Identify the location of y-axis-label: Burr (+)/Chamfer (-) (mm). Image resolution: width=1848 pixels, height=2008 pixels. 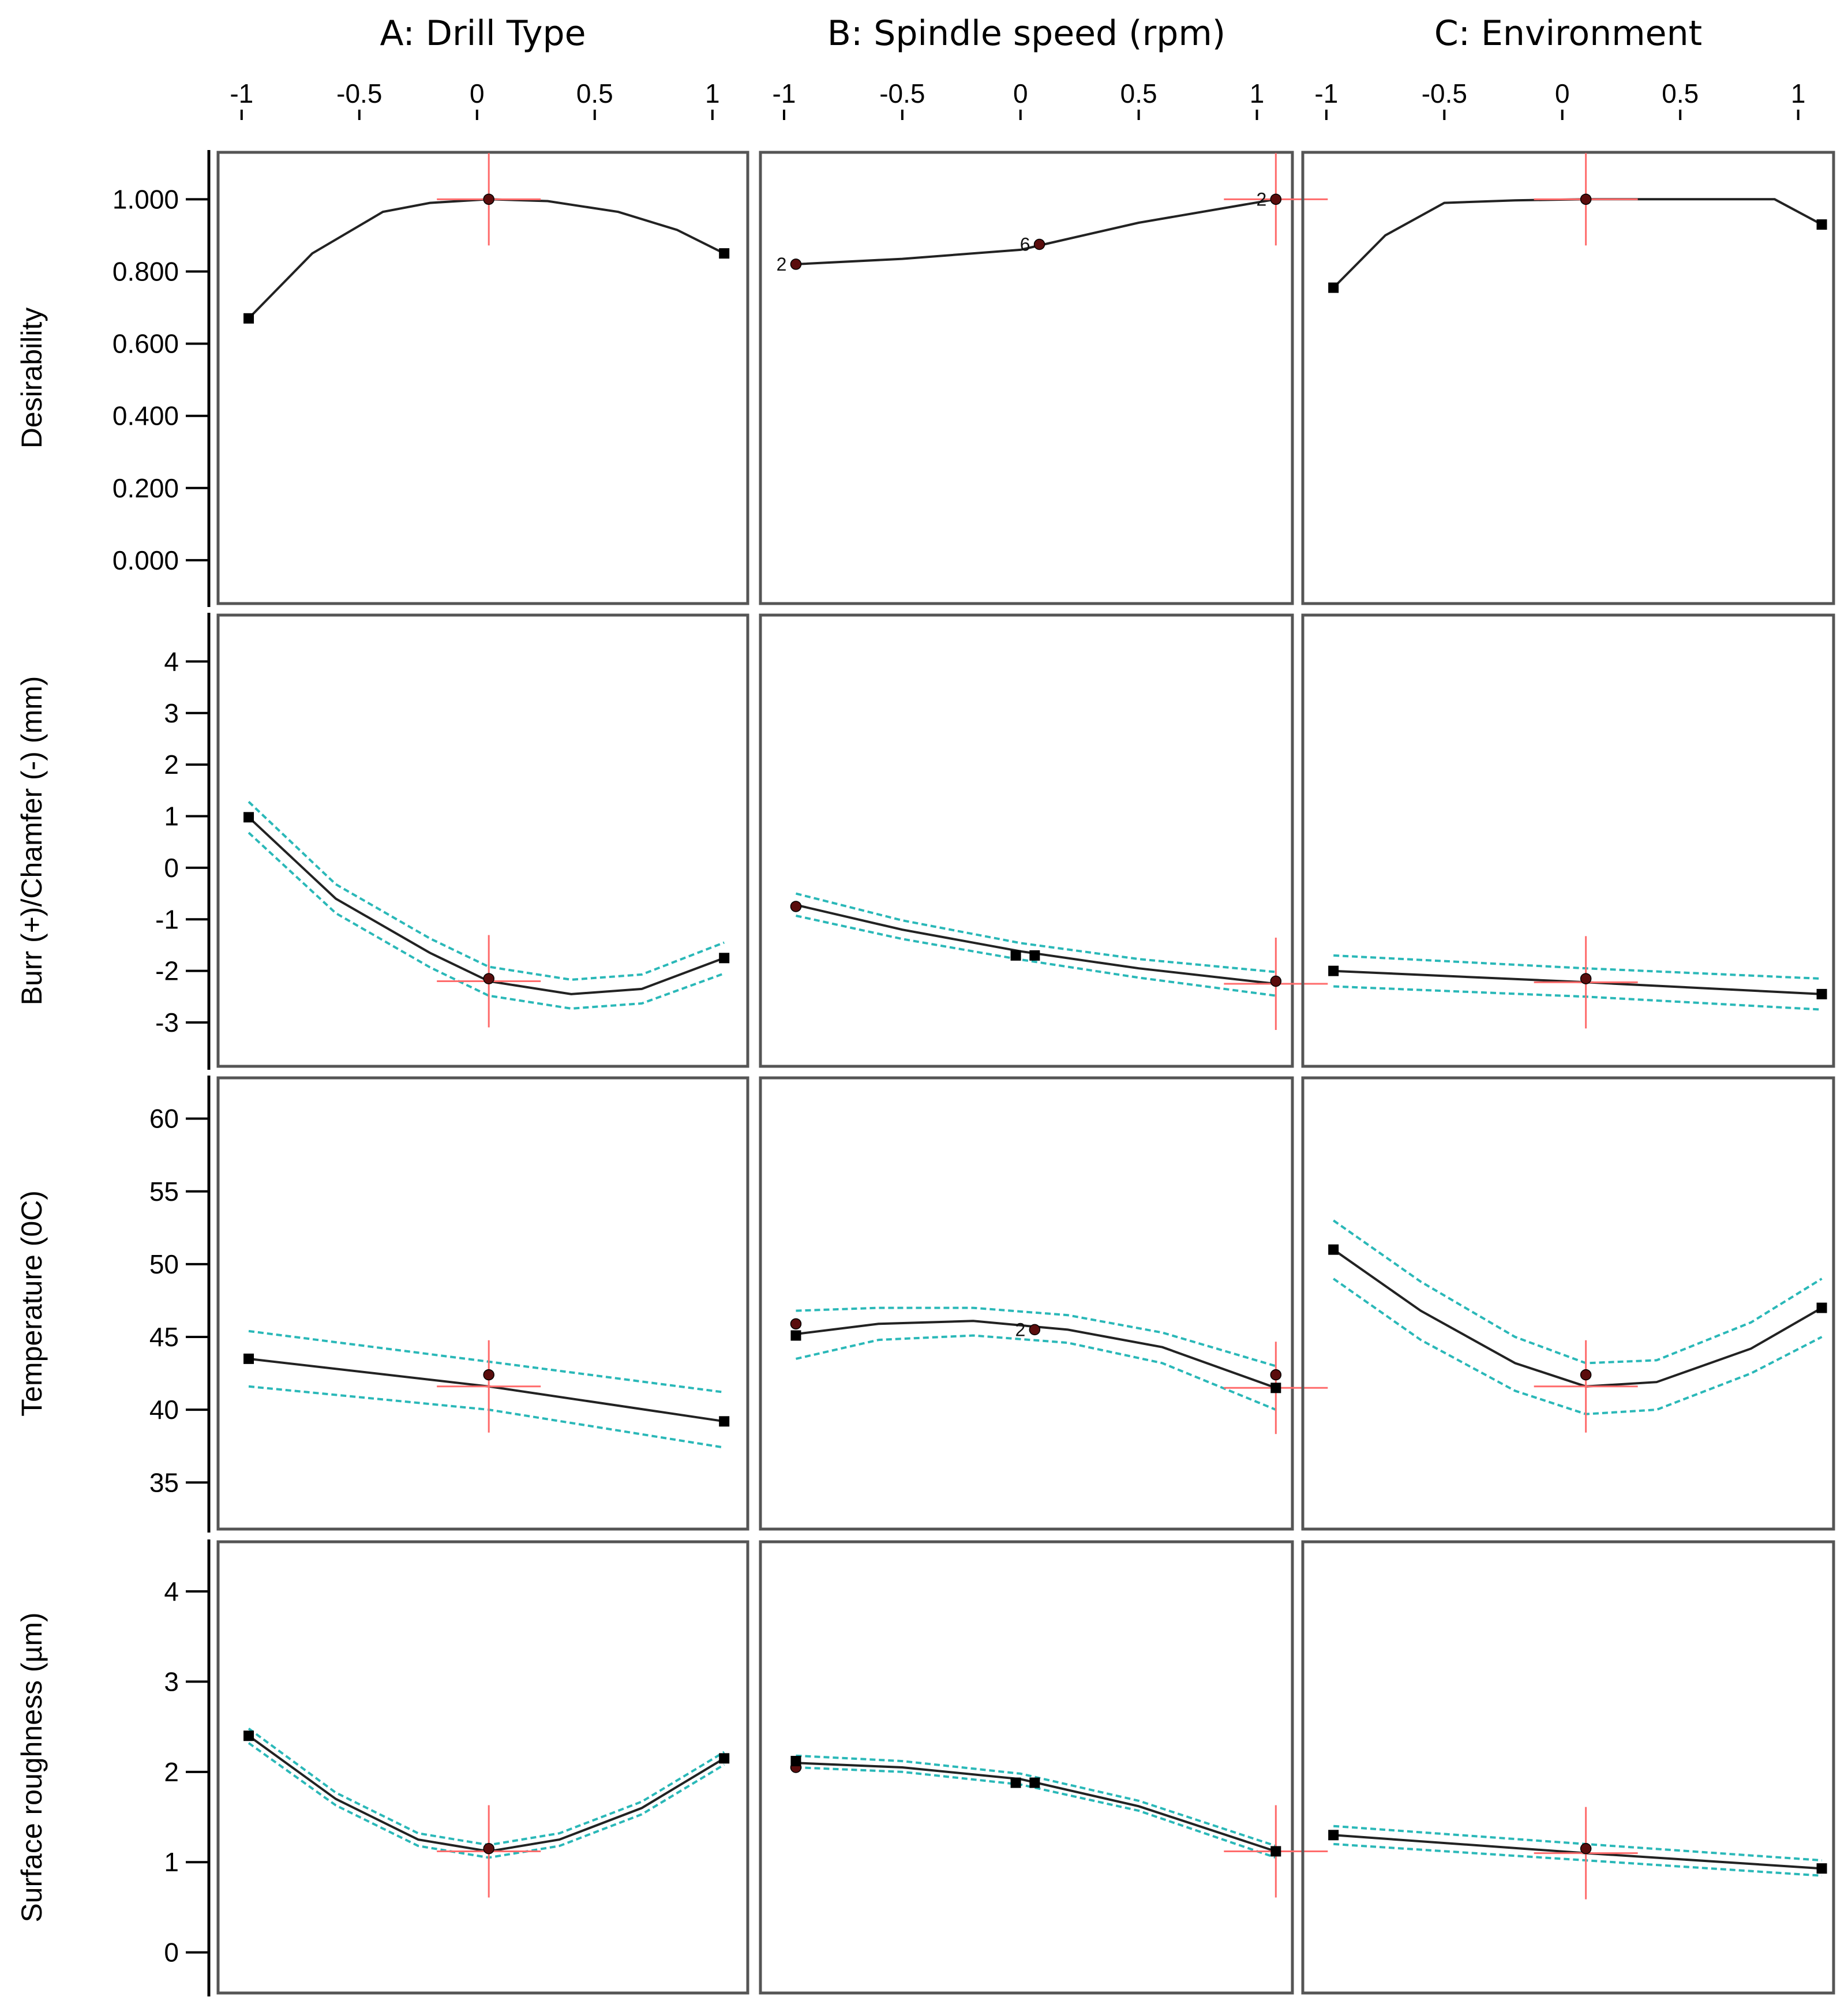
(32, 841).